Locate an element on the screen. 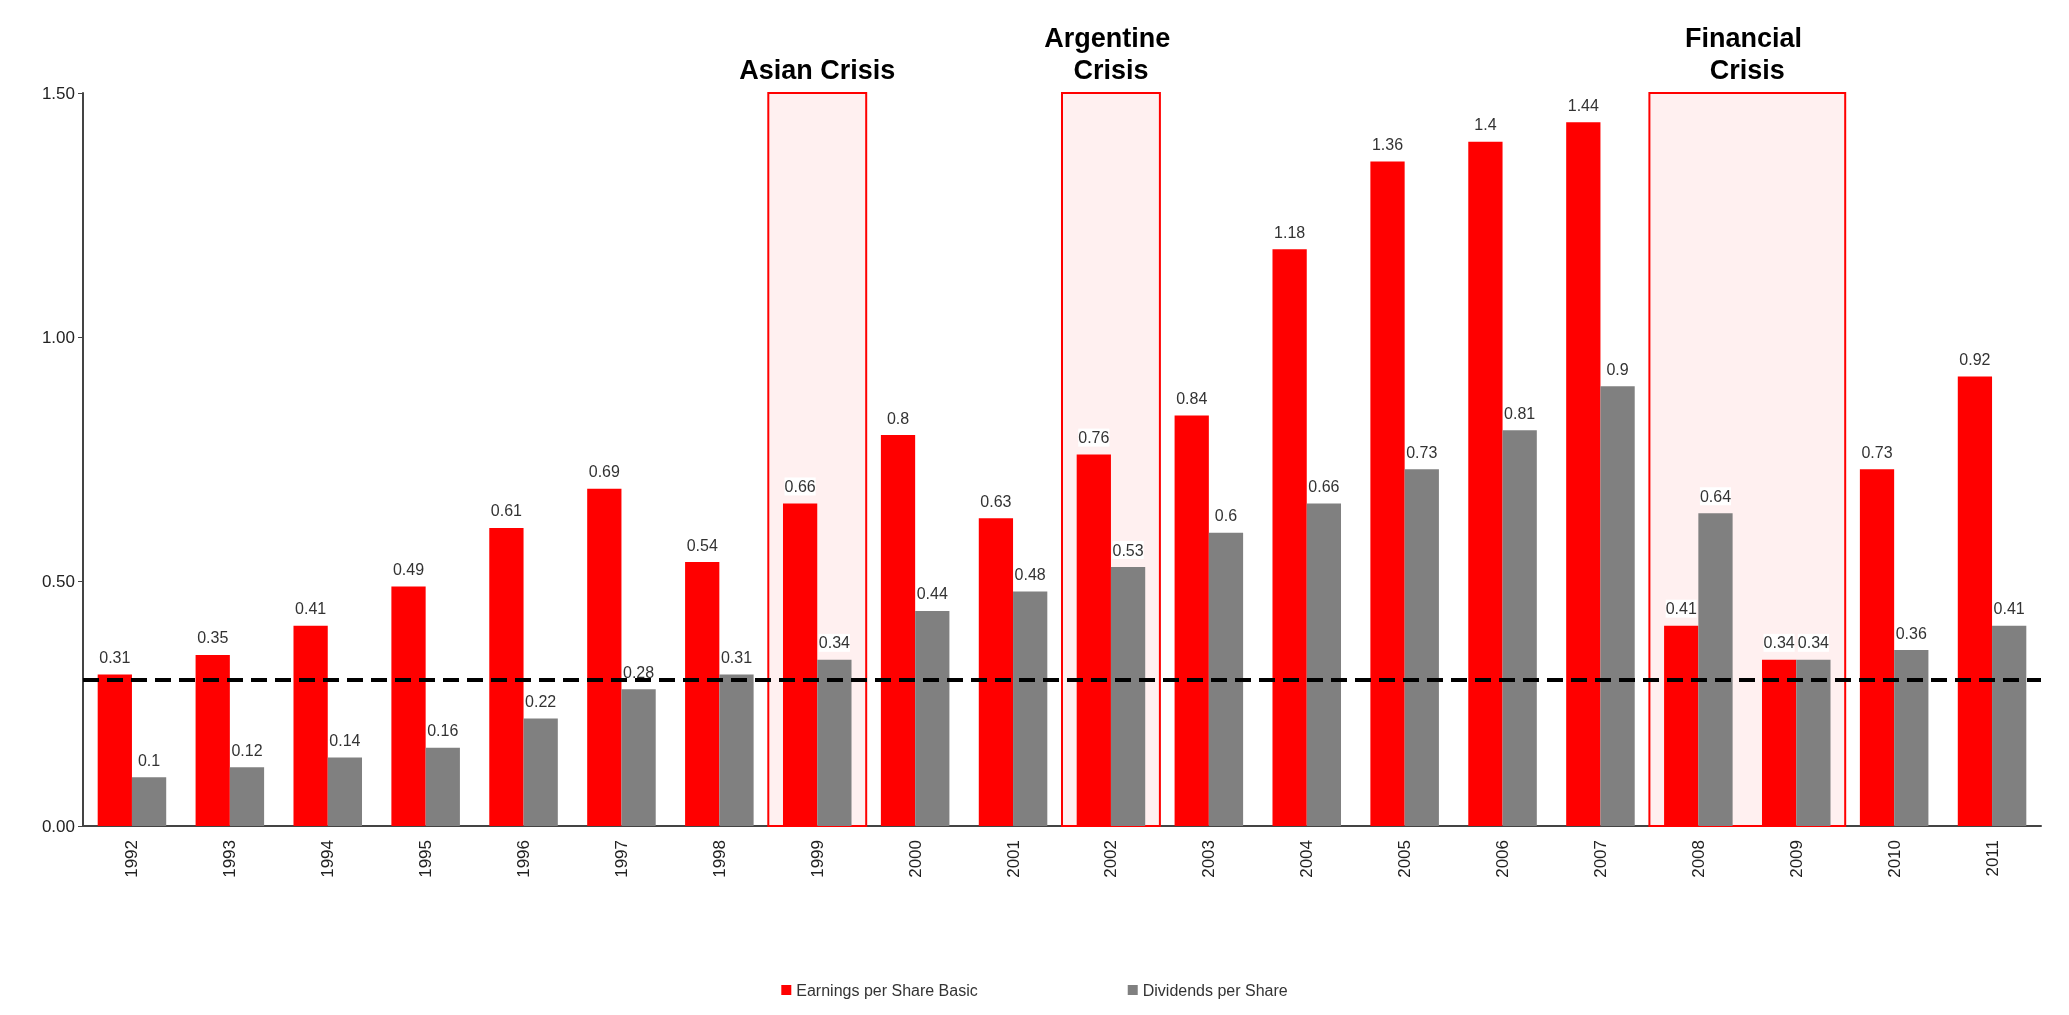 This screenshot has width=2069, height=1015. data-label: 0.81 is located at coordinates (1520, 413).